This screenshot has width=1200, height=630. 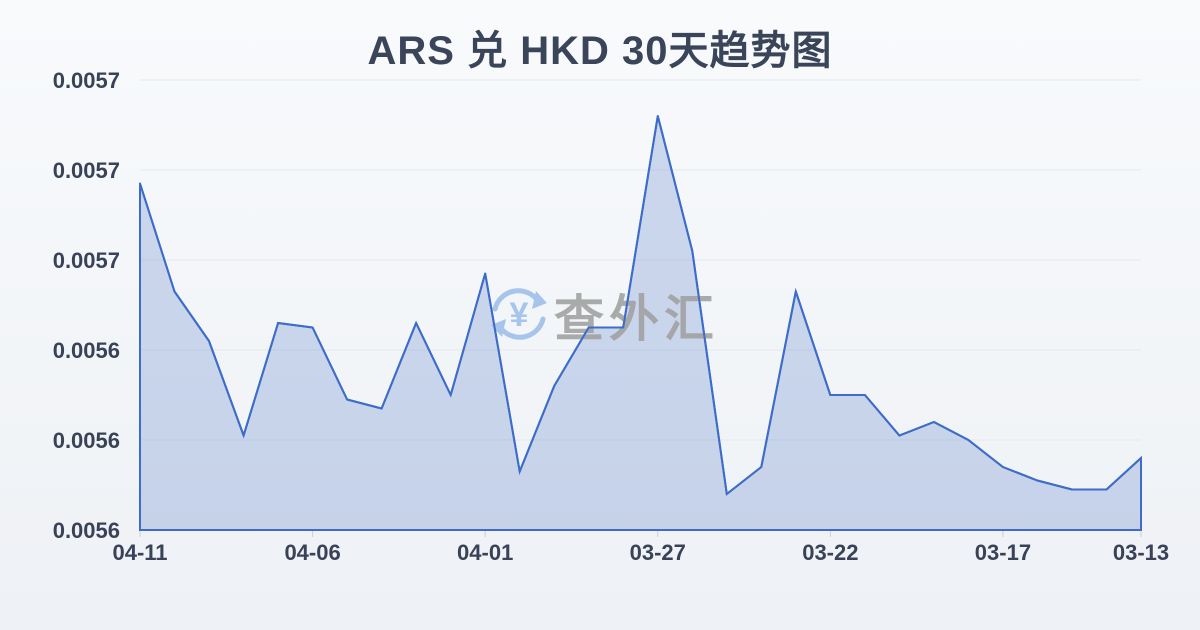 I want to click on watermark: ¥ 查外汇, so click(x=605, y=317).